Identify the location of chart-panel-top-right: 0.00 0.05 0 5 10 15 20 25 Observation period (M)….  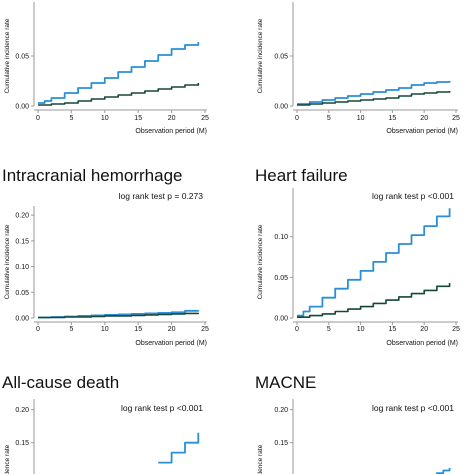
(358, 68).